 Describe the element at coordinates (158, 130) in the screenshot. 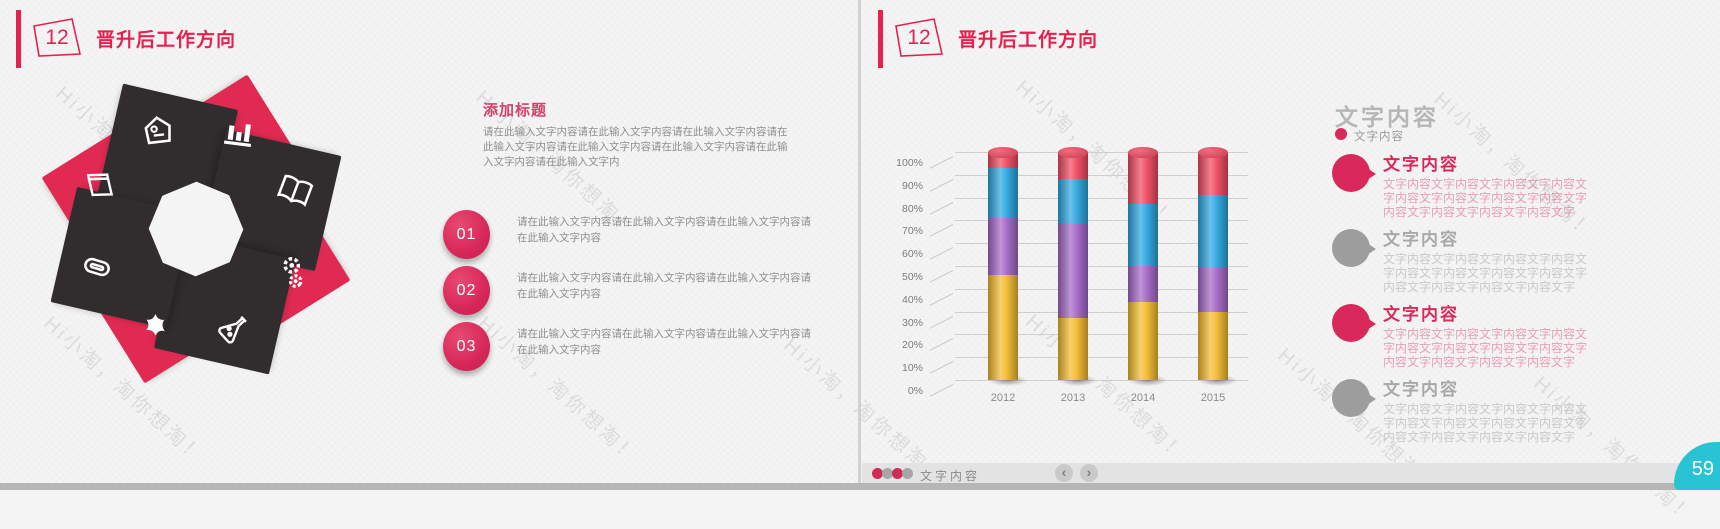

I see `home-tag-icon` at that location.